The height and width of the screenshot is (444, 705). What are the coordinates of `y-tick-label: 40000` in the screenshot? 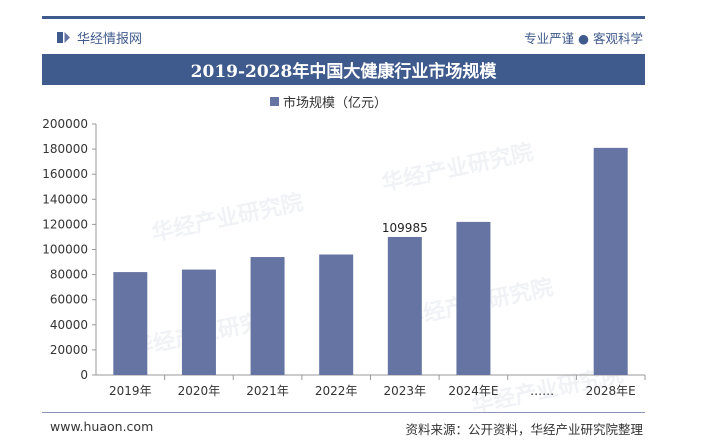 It's located at (69, 325).